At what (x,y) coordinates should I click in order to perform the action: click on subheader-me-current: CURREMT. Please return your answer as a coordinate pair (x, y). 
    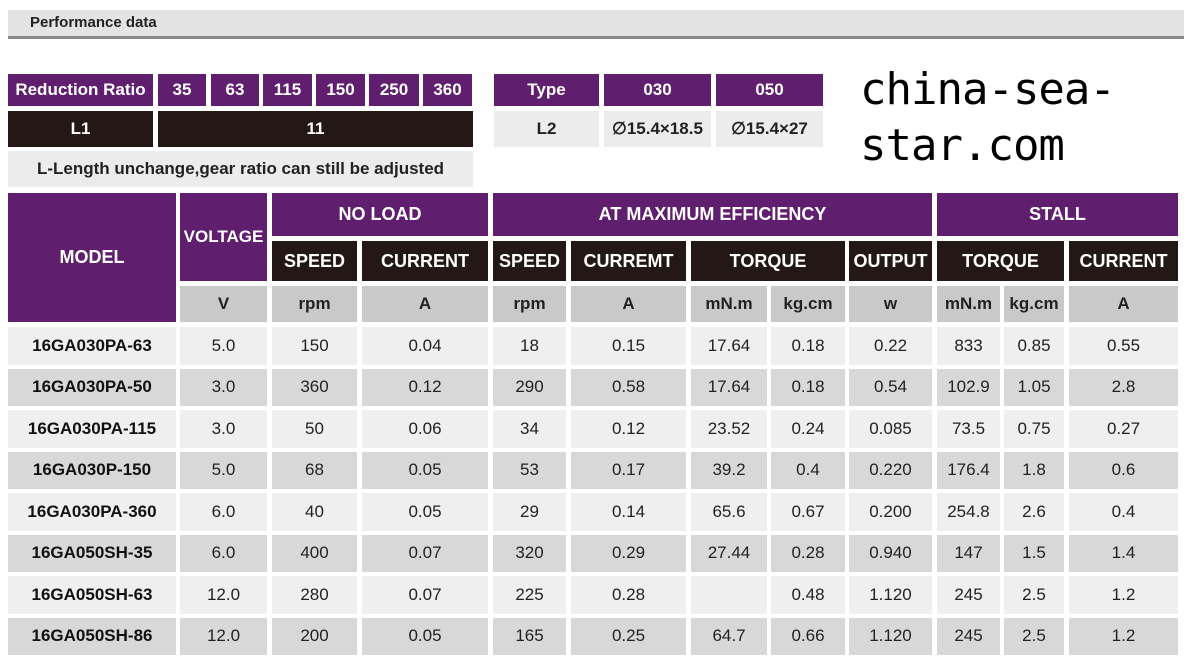
    Looking at the image, I should click on (628, 261).